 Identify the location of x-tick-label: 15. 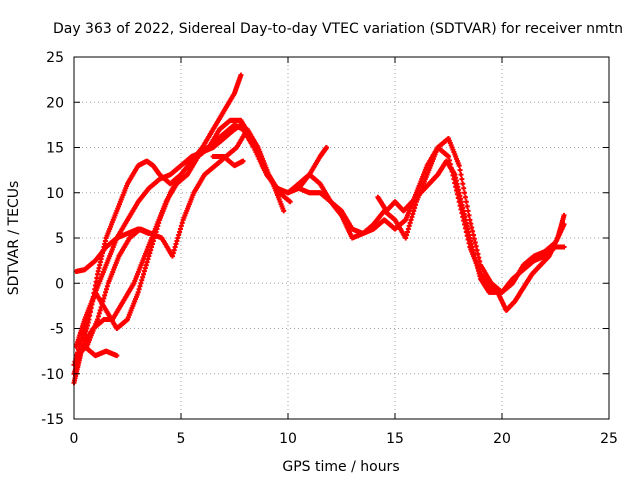
(395, 439).